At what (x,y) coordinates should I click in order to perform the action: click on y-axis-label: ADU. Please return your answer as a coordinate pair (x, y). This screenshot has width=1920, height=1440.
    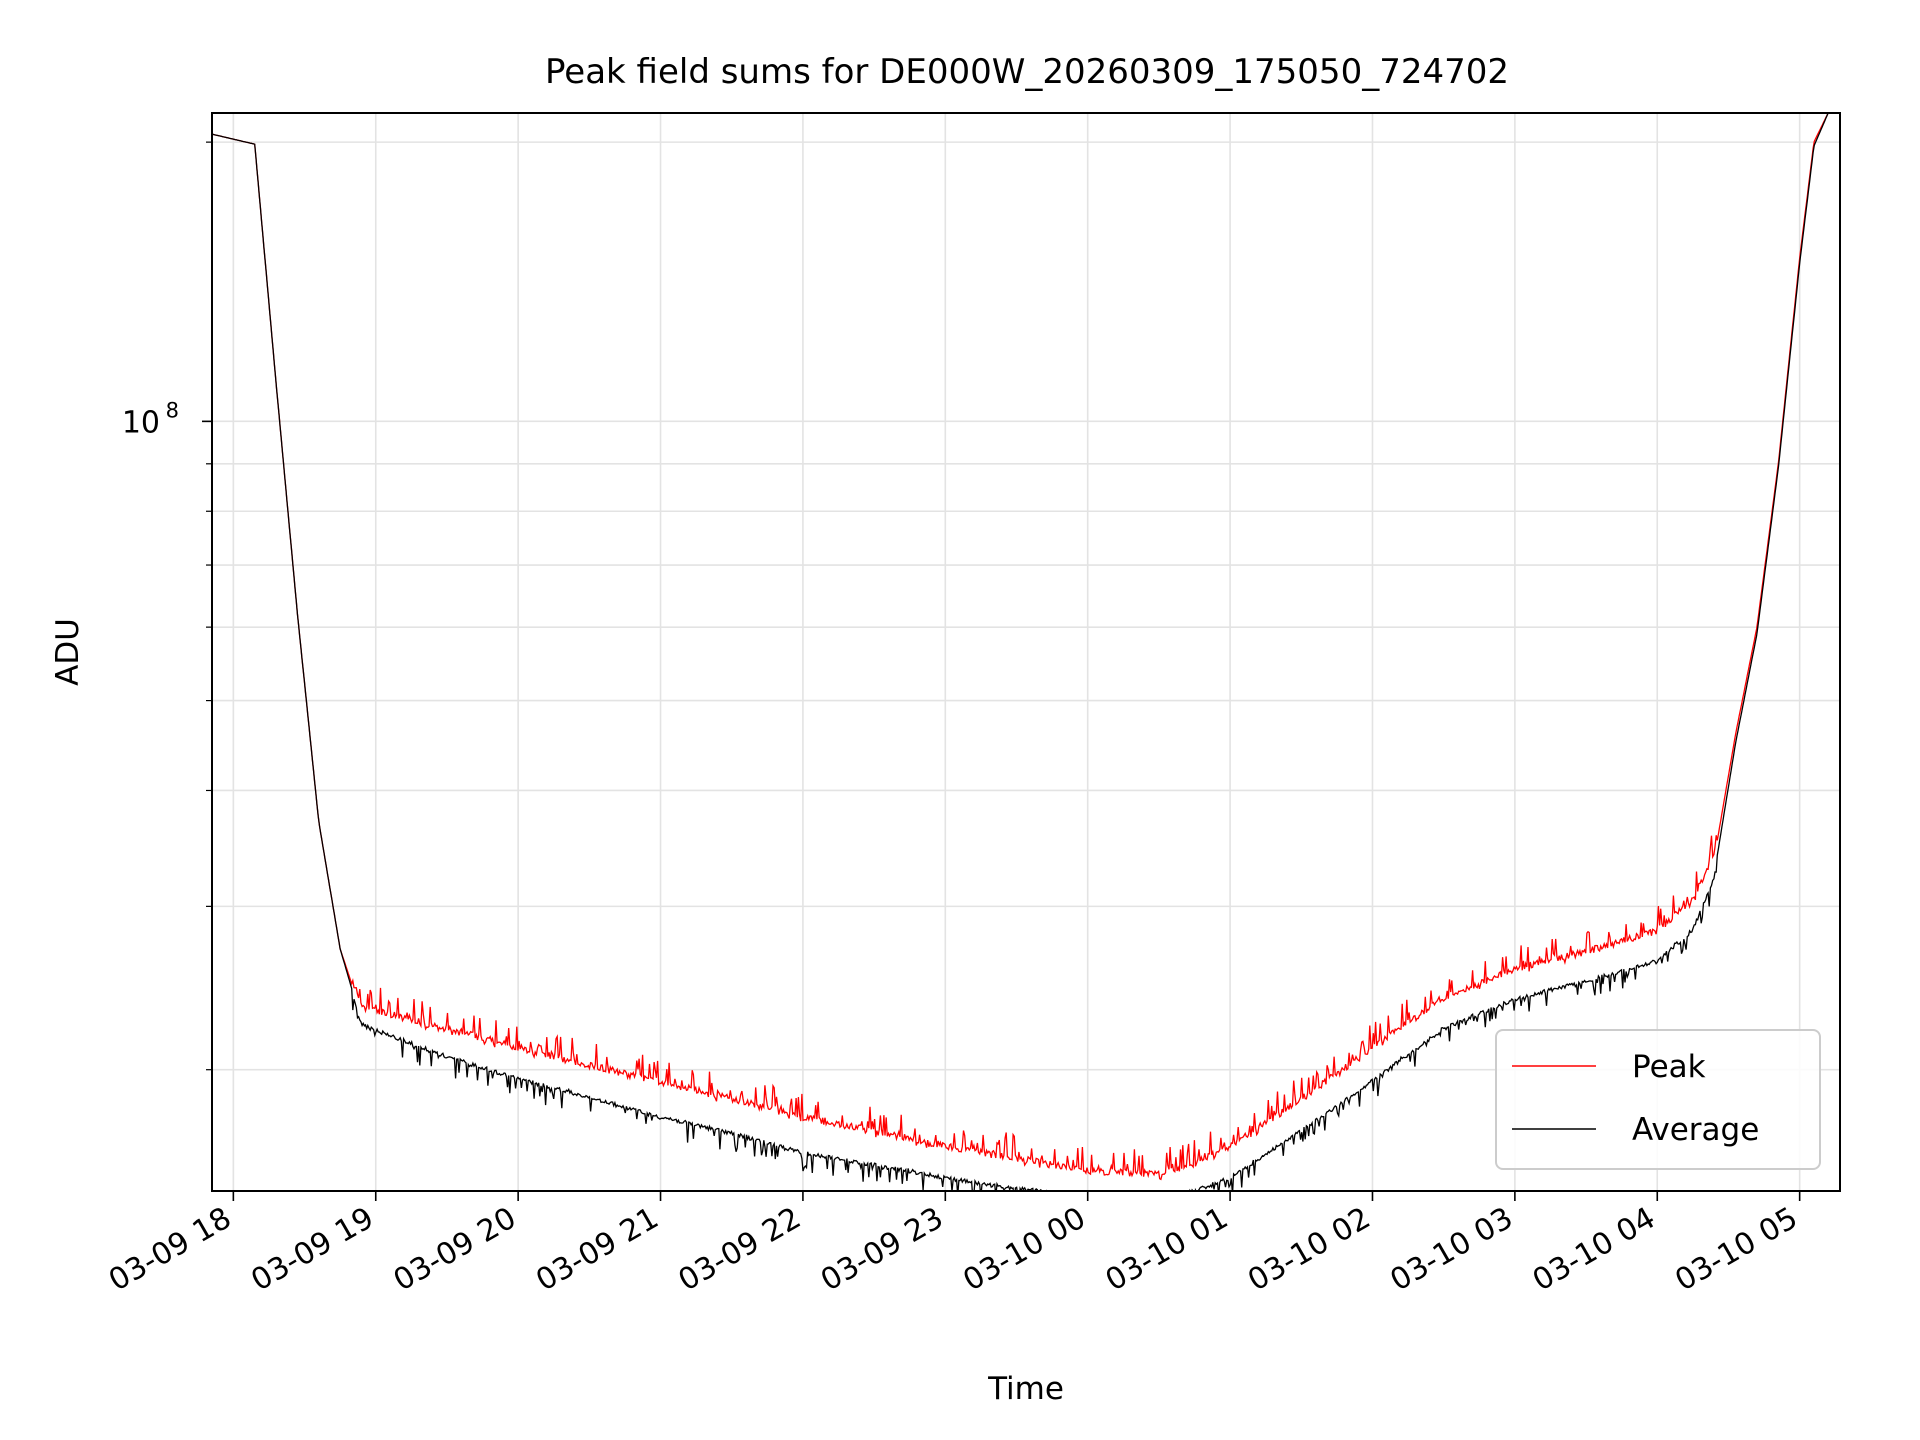
    Looking at the image, I should click on (68, 652).